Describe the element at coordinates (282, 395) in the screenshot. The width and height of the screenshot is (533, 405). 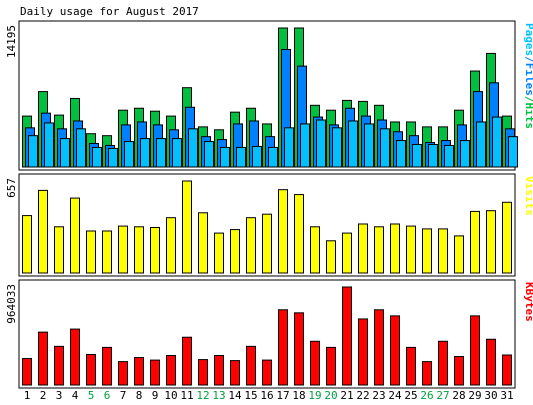
I see `x-tick-label-day-17: 17` at that location.